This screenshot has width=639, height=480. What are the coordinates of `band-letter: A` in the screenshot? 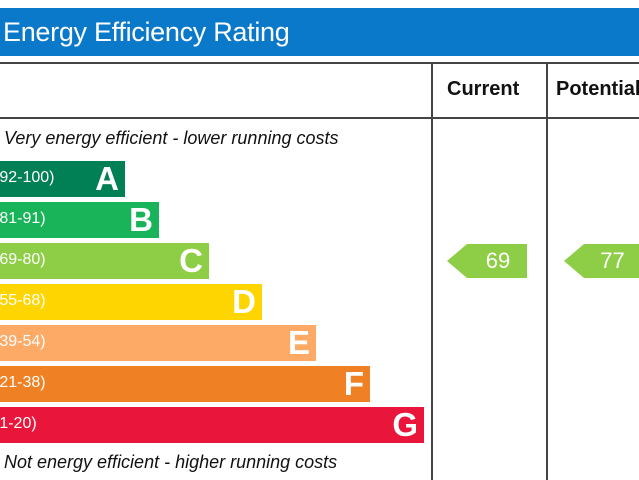 It's located at (107, 178).